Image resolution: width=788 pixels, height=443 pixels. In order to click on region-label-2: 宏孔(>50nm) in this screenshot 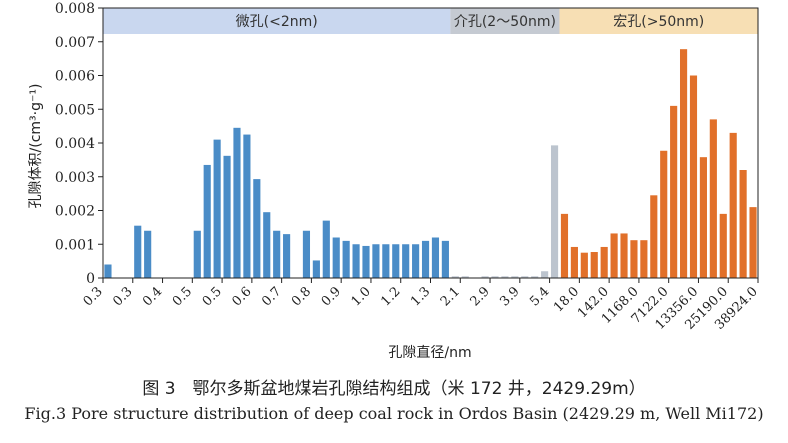, I will do `click(658, 22)`.